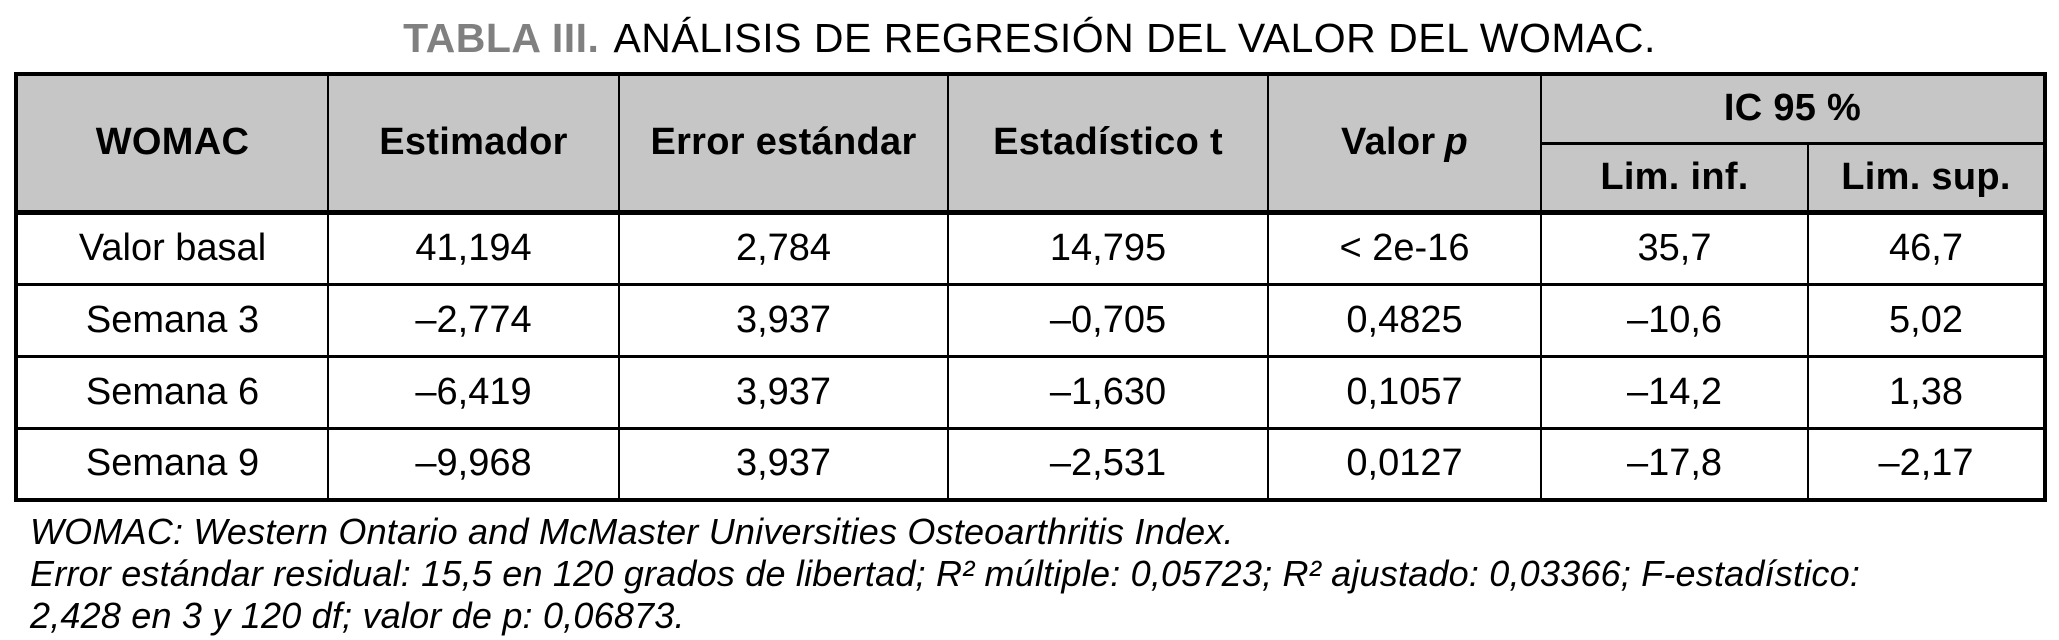 The width and height of the screenshot is (2059, 640). I want to click on col-header-lim-inf: Lim. inf., so click(1674, 177).